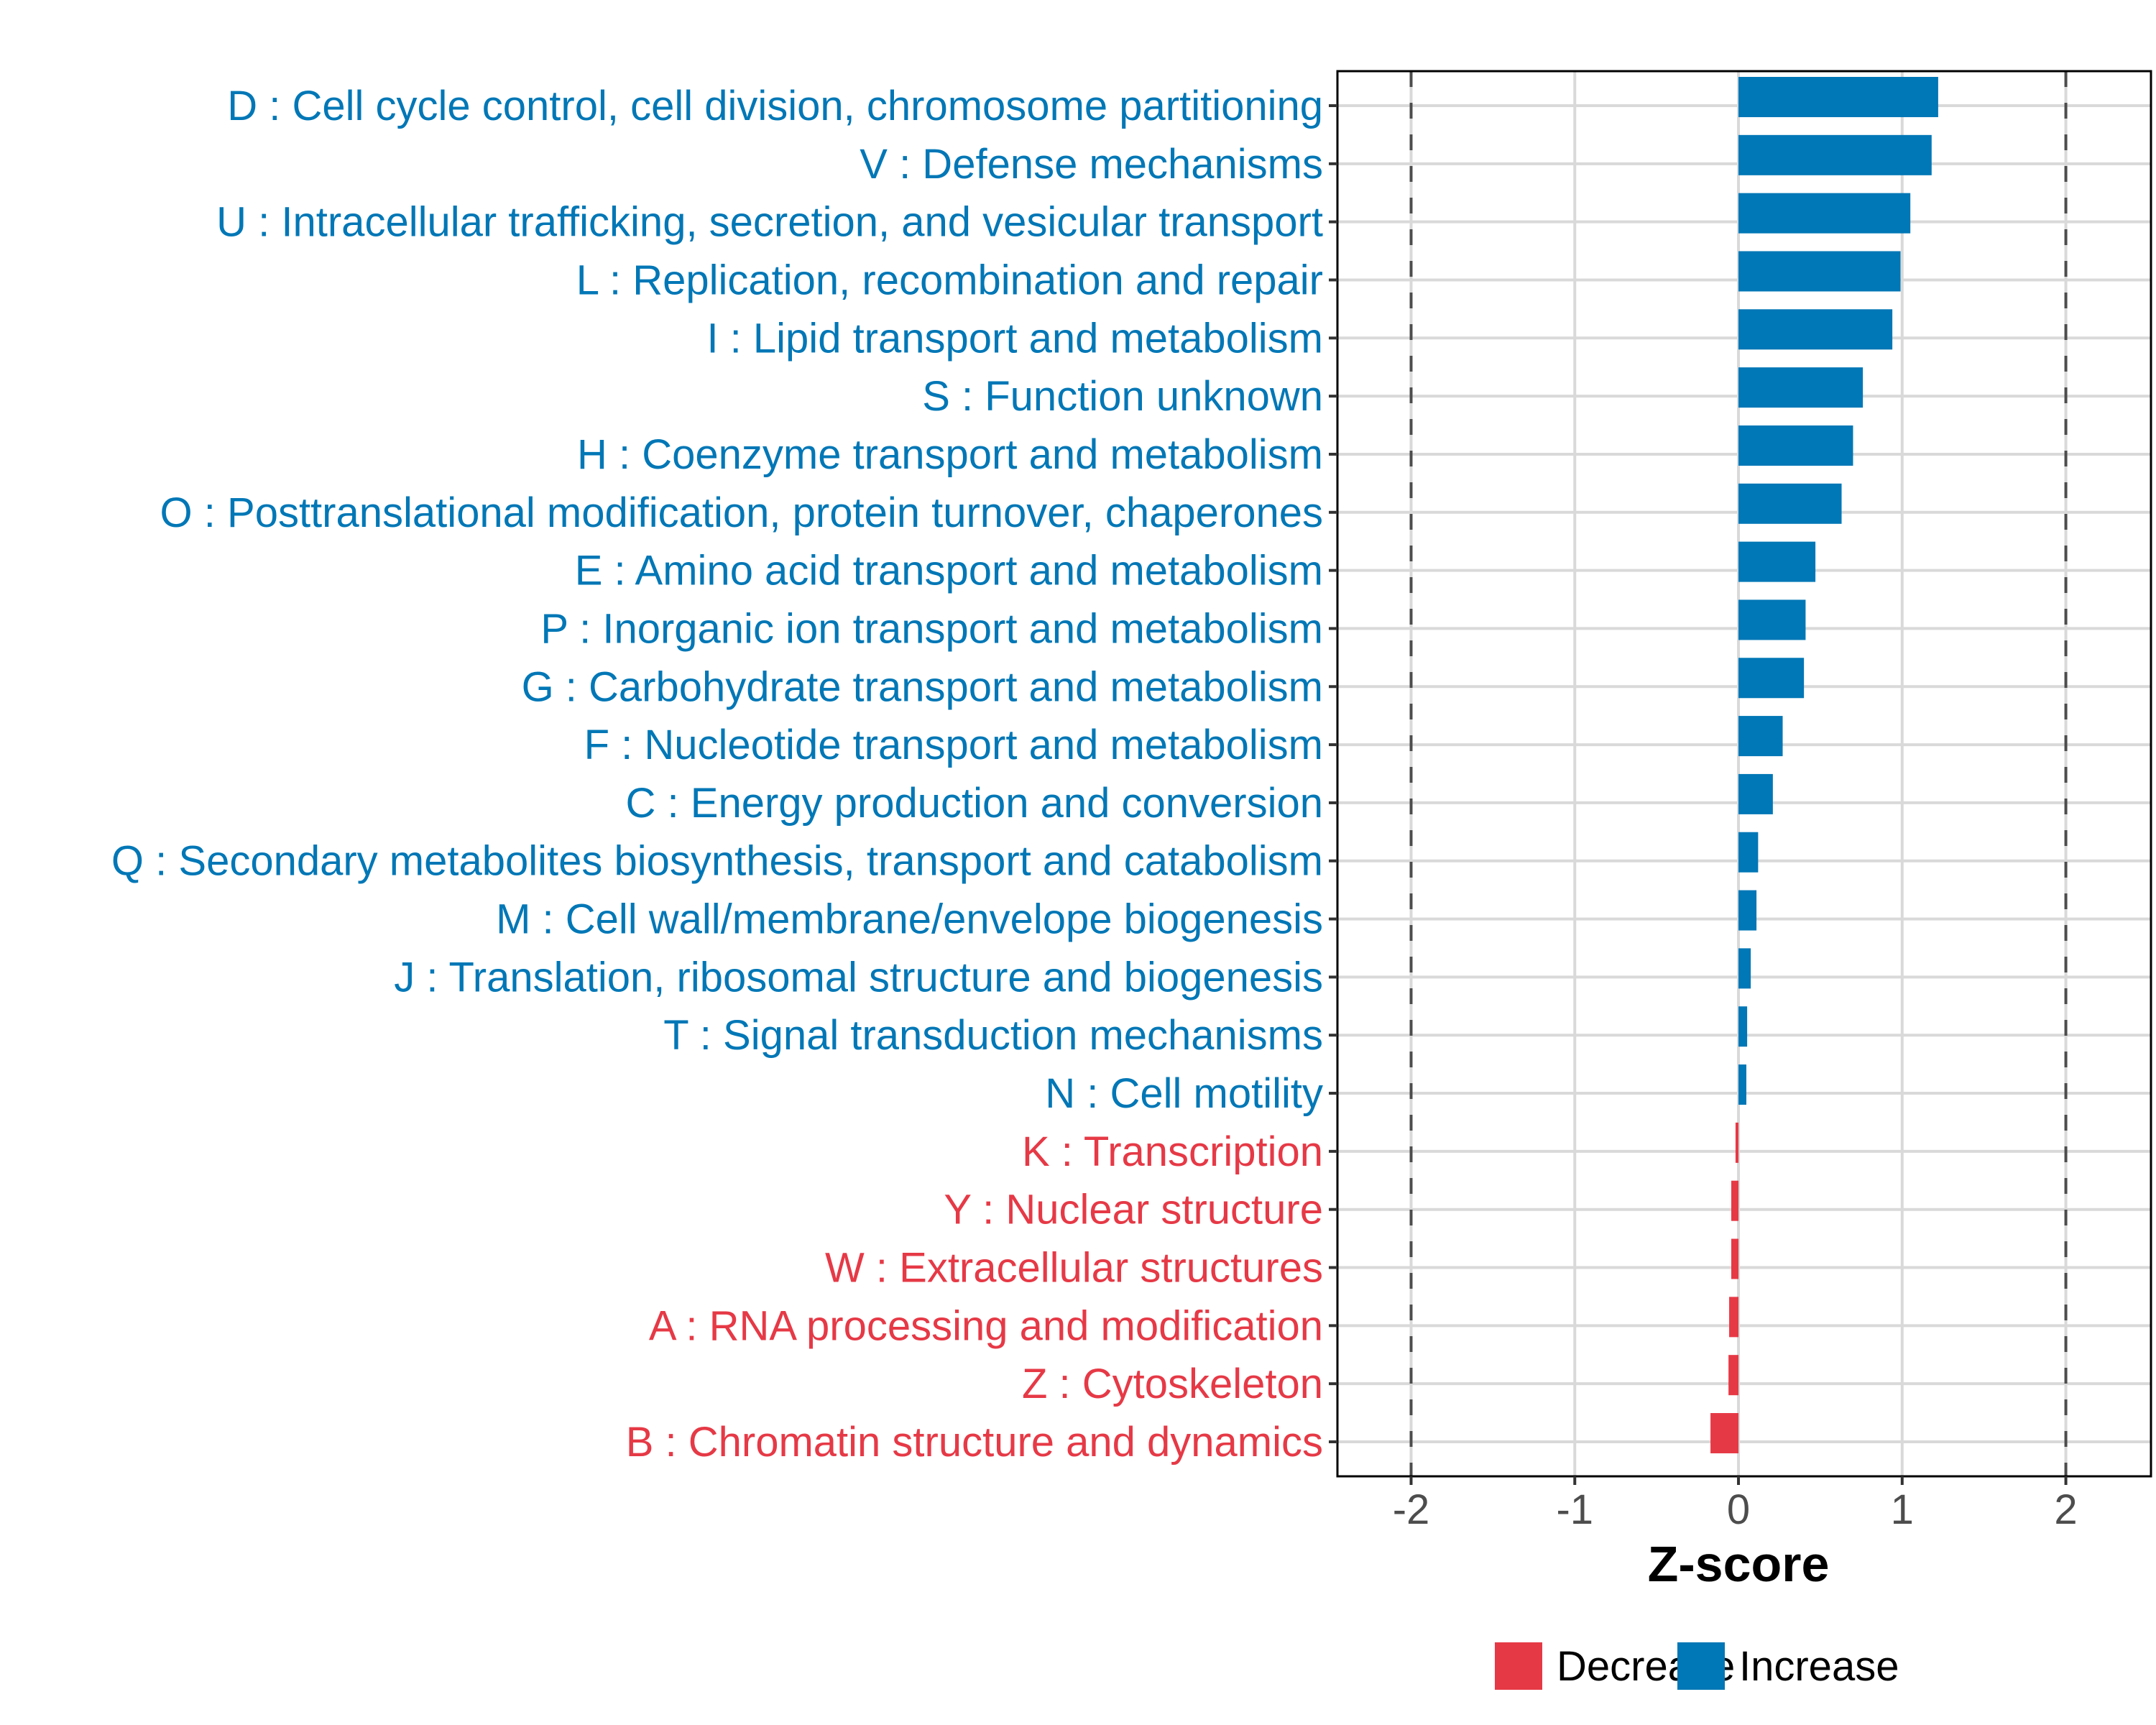 The image size is (2156, 1725). I want to click on category-label: E : Amino acid transport and metabolism, so click(949, 571).